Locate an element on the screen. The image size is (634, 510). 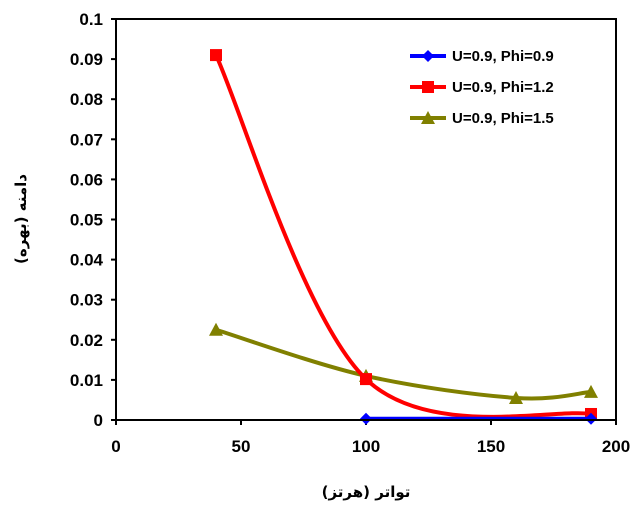
y-axis-title: دامنه (بهره) is located at coordinates (21, 219).